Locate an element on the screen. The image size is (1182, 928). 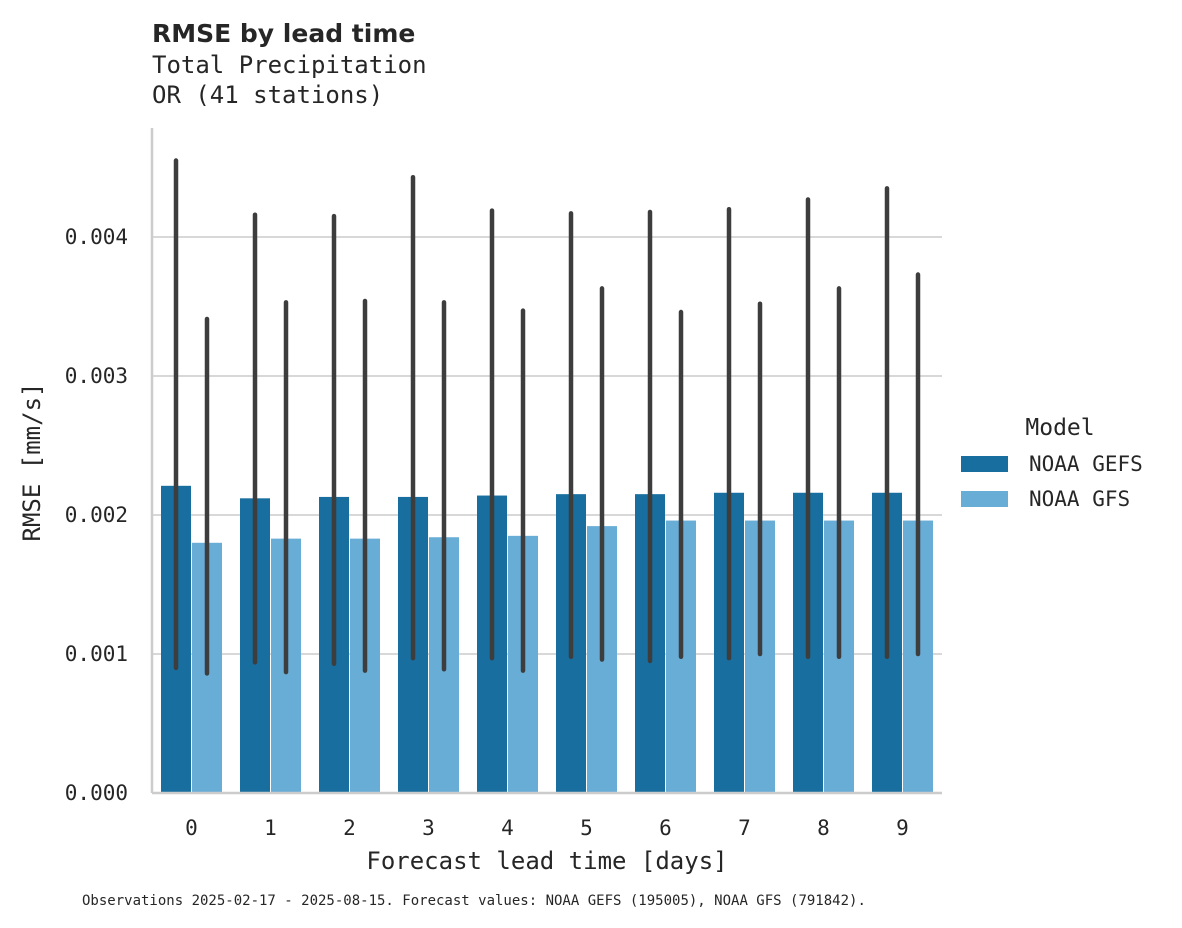
chart-subtitle-line-2: OR (41 stations) is located at coordinates (267, 95).